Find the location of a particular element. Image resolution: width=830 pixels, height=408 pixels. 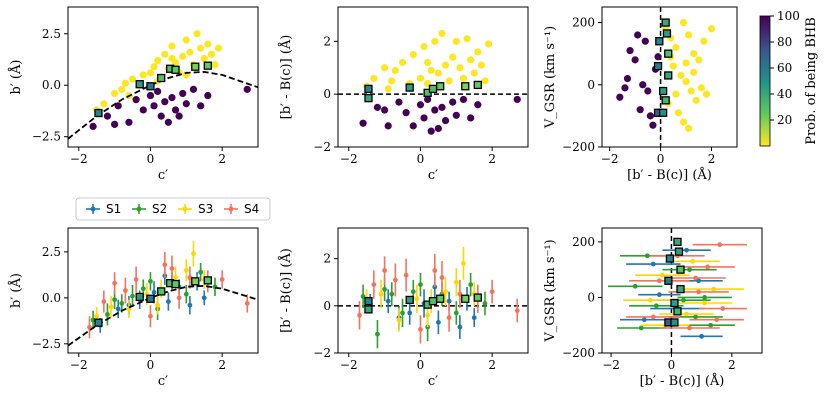

legend-label-S1: S1 is located at coordinates (113, 209).